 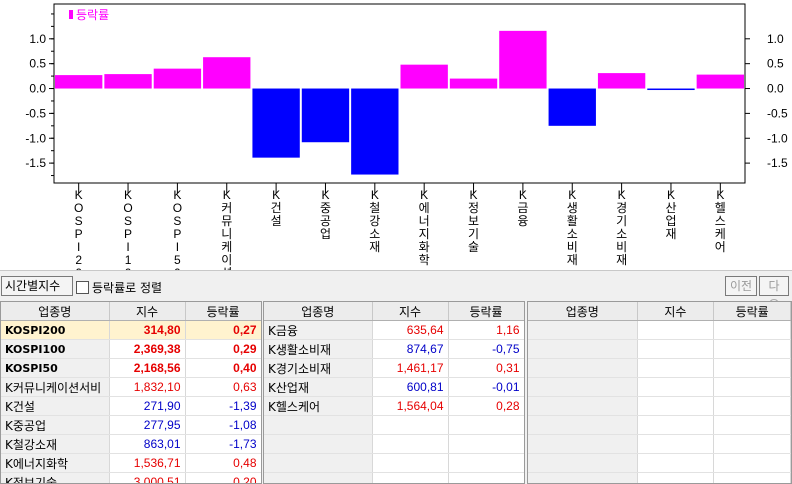 I want to click on table-row: K커뮤니케이션서비 1,832,10 0,63, so click(x=131, y=387).